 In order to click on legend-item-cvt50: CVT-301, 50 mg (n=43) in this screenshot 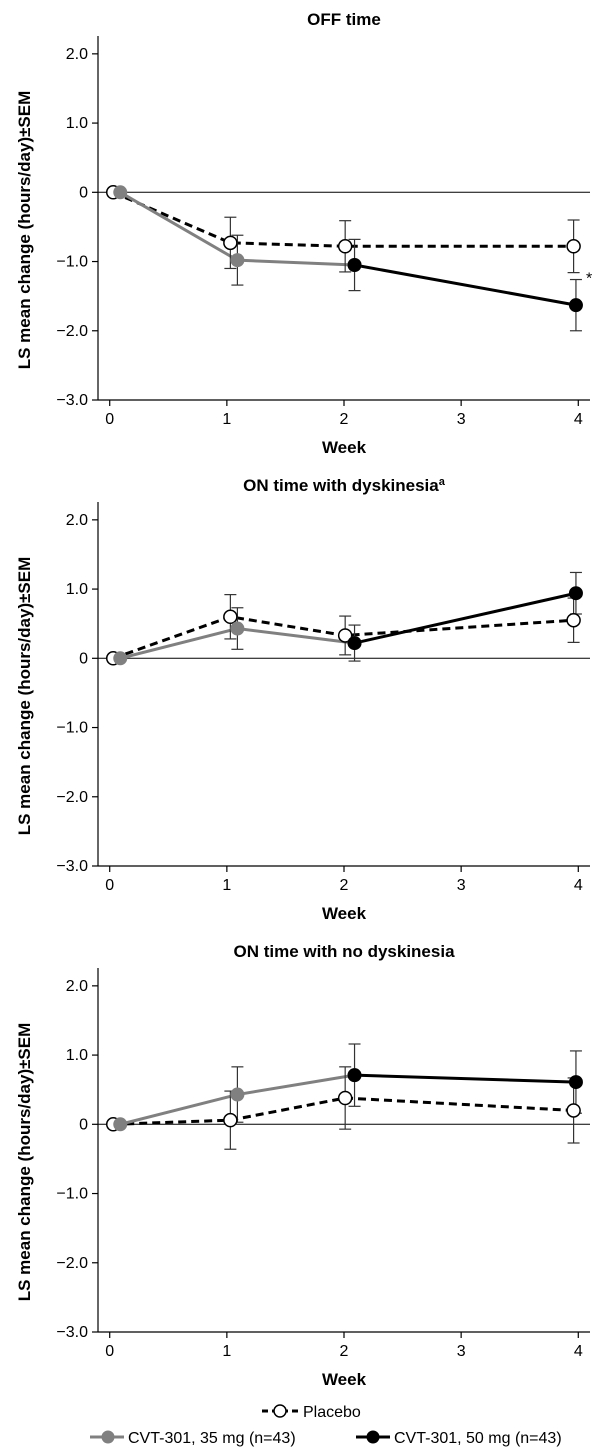, I will do `click(459, 1438)`.